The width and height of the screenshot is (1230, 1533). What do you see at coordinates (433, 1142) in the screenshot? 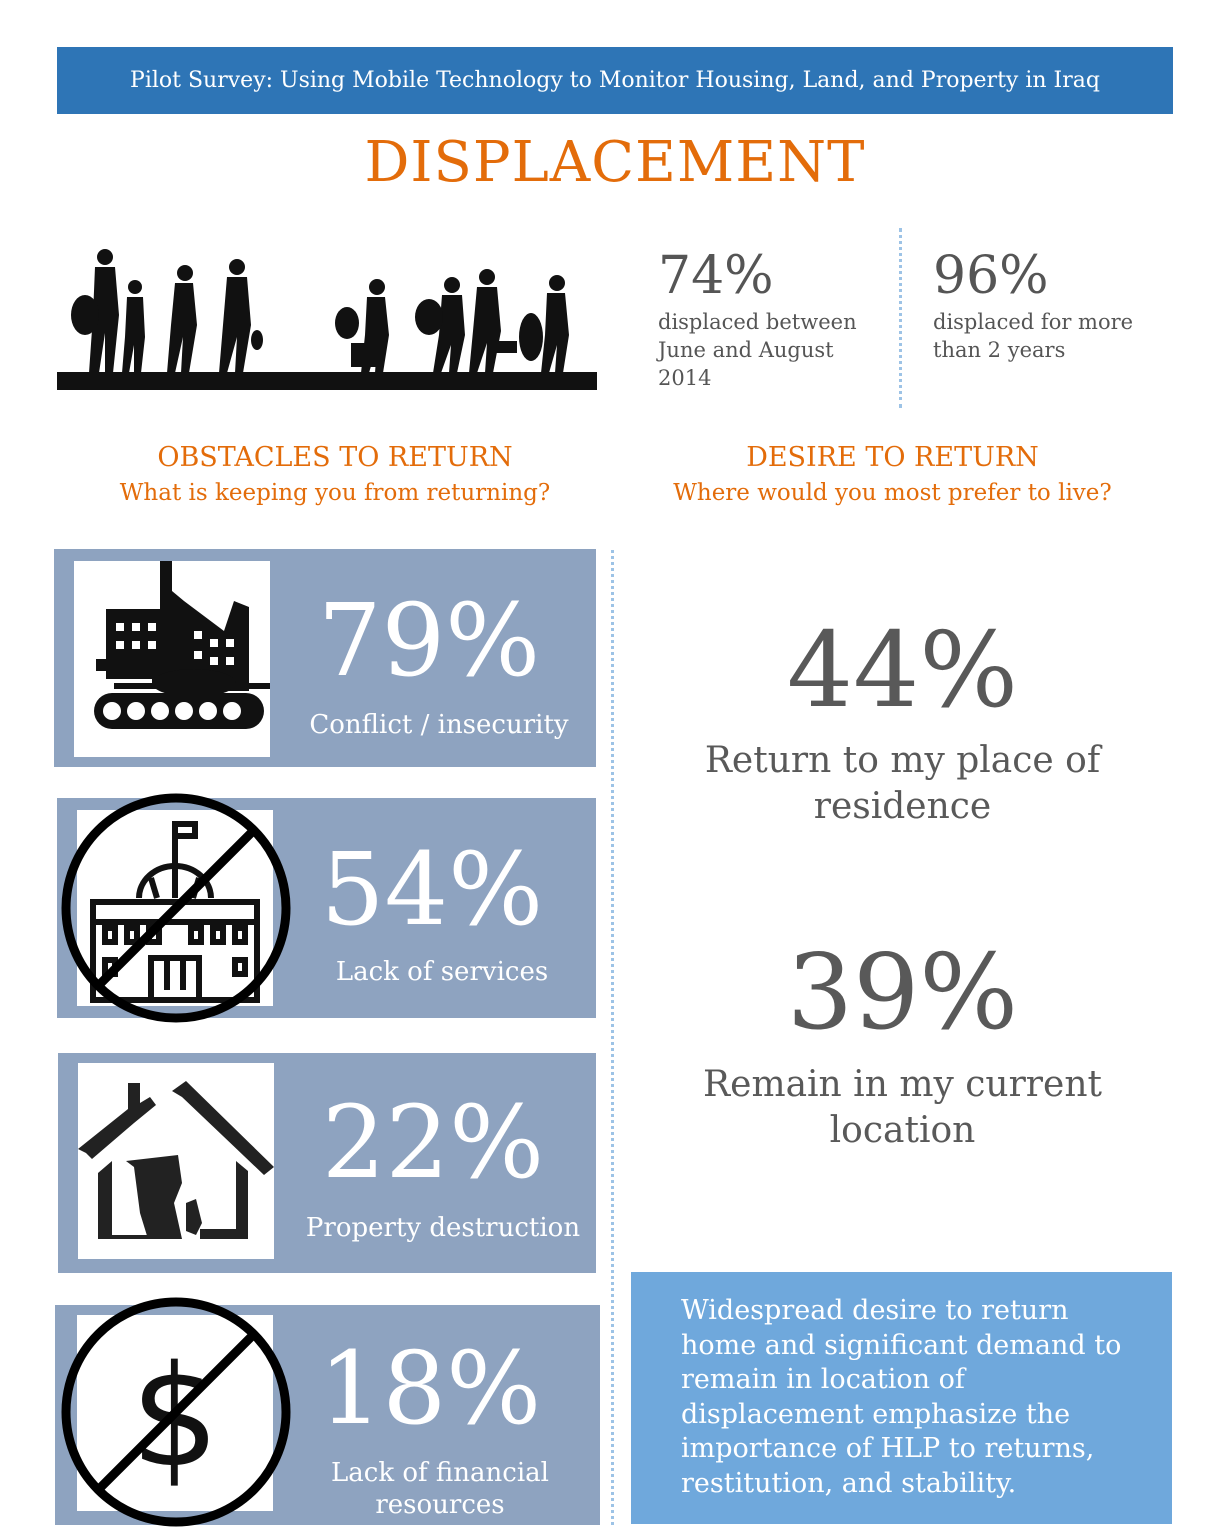
I see `obstacle-value: 22%` at bounding box center [433, 1142].